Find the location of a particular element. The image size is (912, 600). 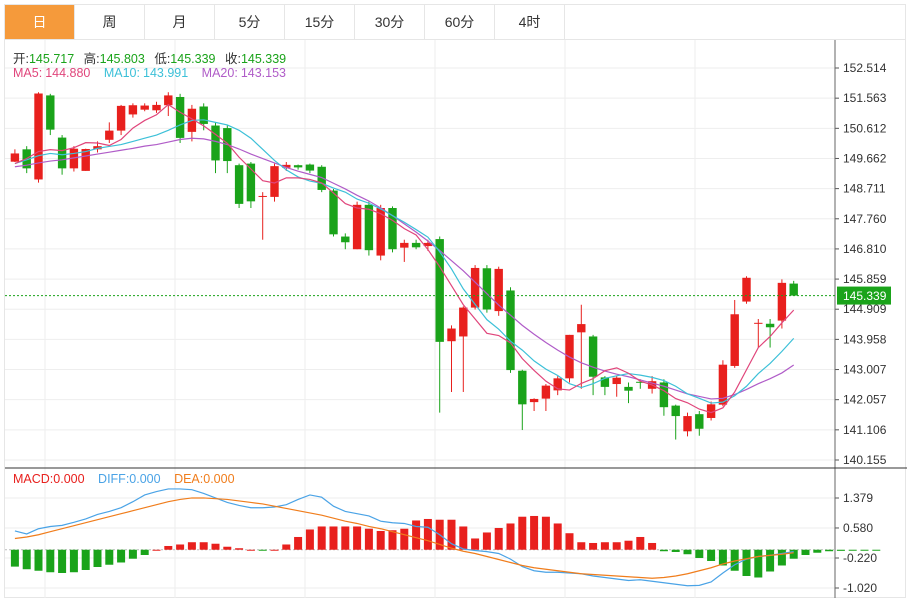

ma20-value: 143.153 is located at coordinates (263, 73).